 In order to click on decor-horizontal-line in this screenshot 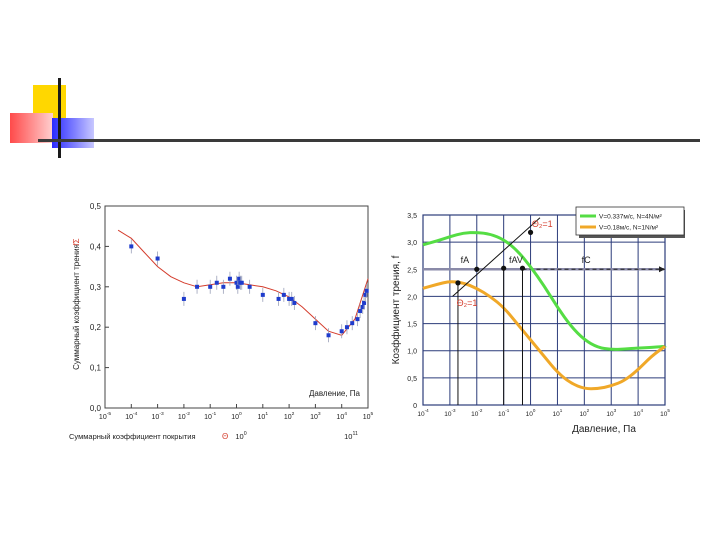, I will do `click(369, 140)`.